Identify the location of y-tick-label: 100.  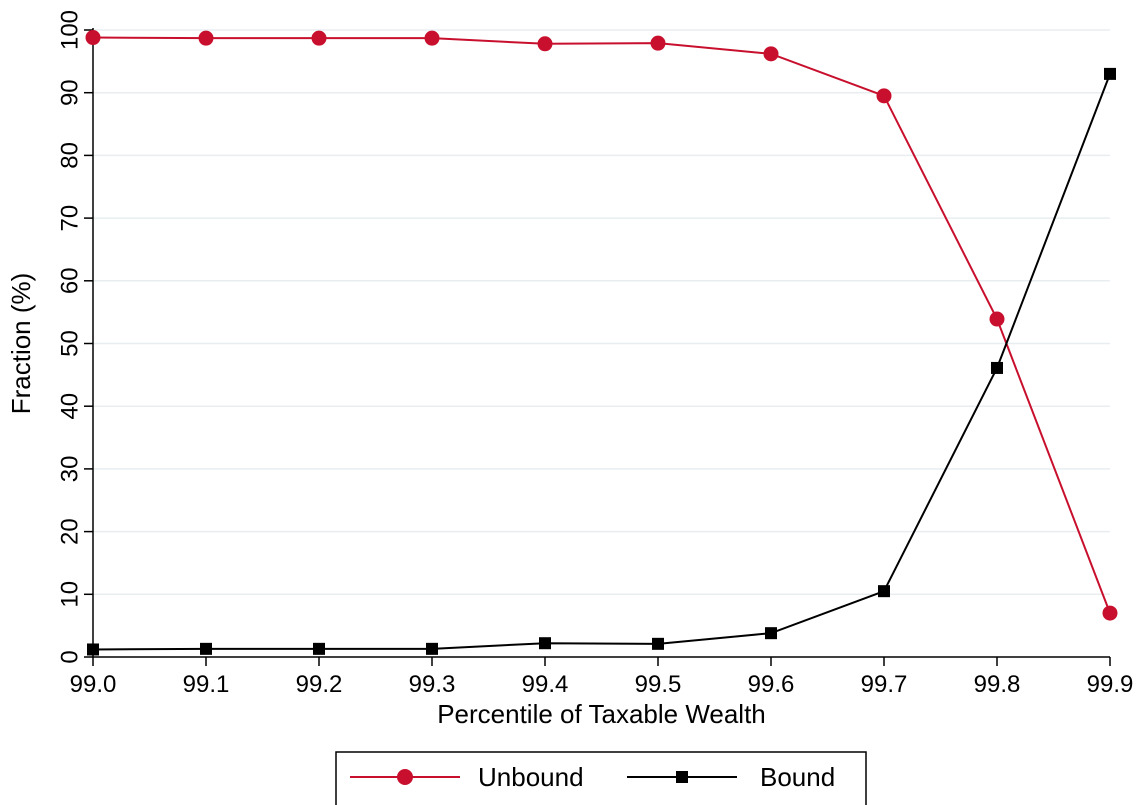
(69, 30).